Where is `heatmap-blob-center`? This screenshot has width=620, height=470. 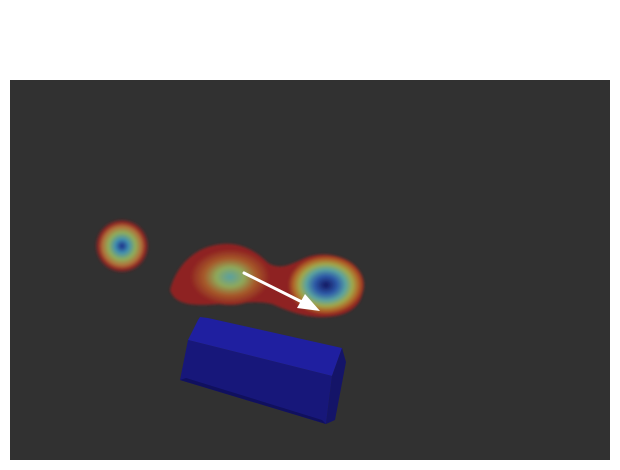 heatmap-blob-center is located at coordinates (267, 280).